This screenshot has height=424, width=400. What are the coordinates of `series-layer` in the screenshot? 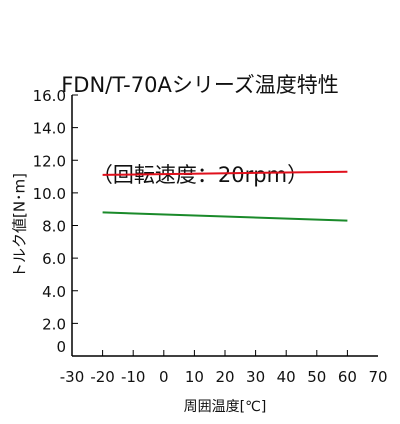 It's located at (225, 196).